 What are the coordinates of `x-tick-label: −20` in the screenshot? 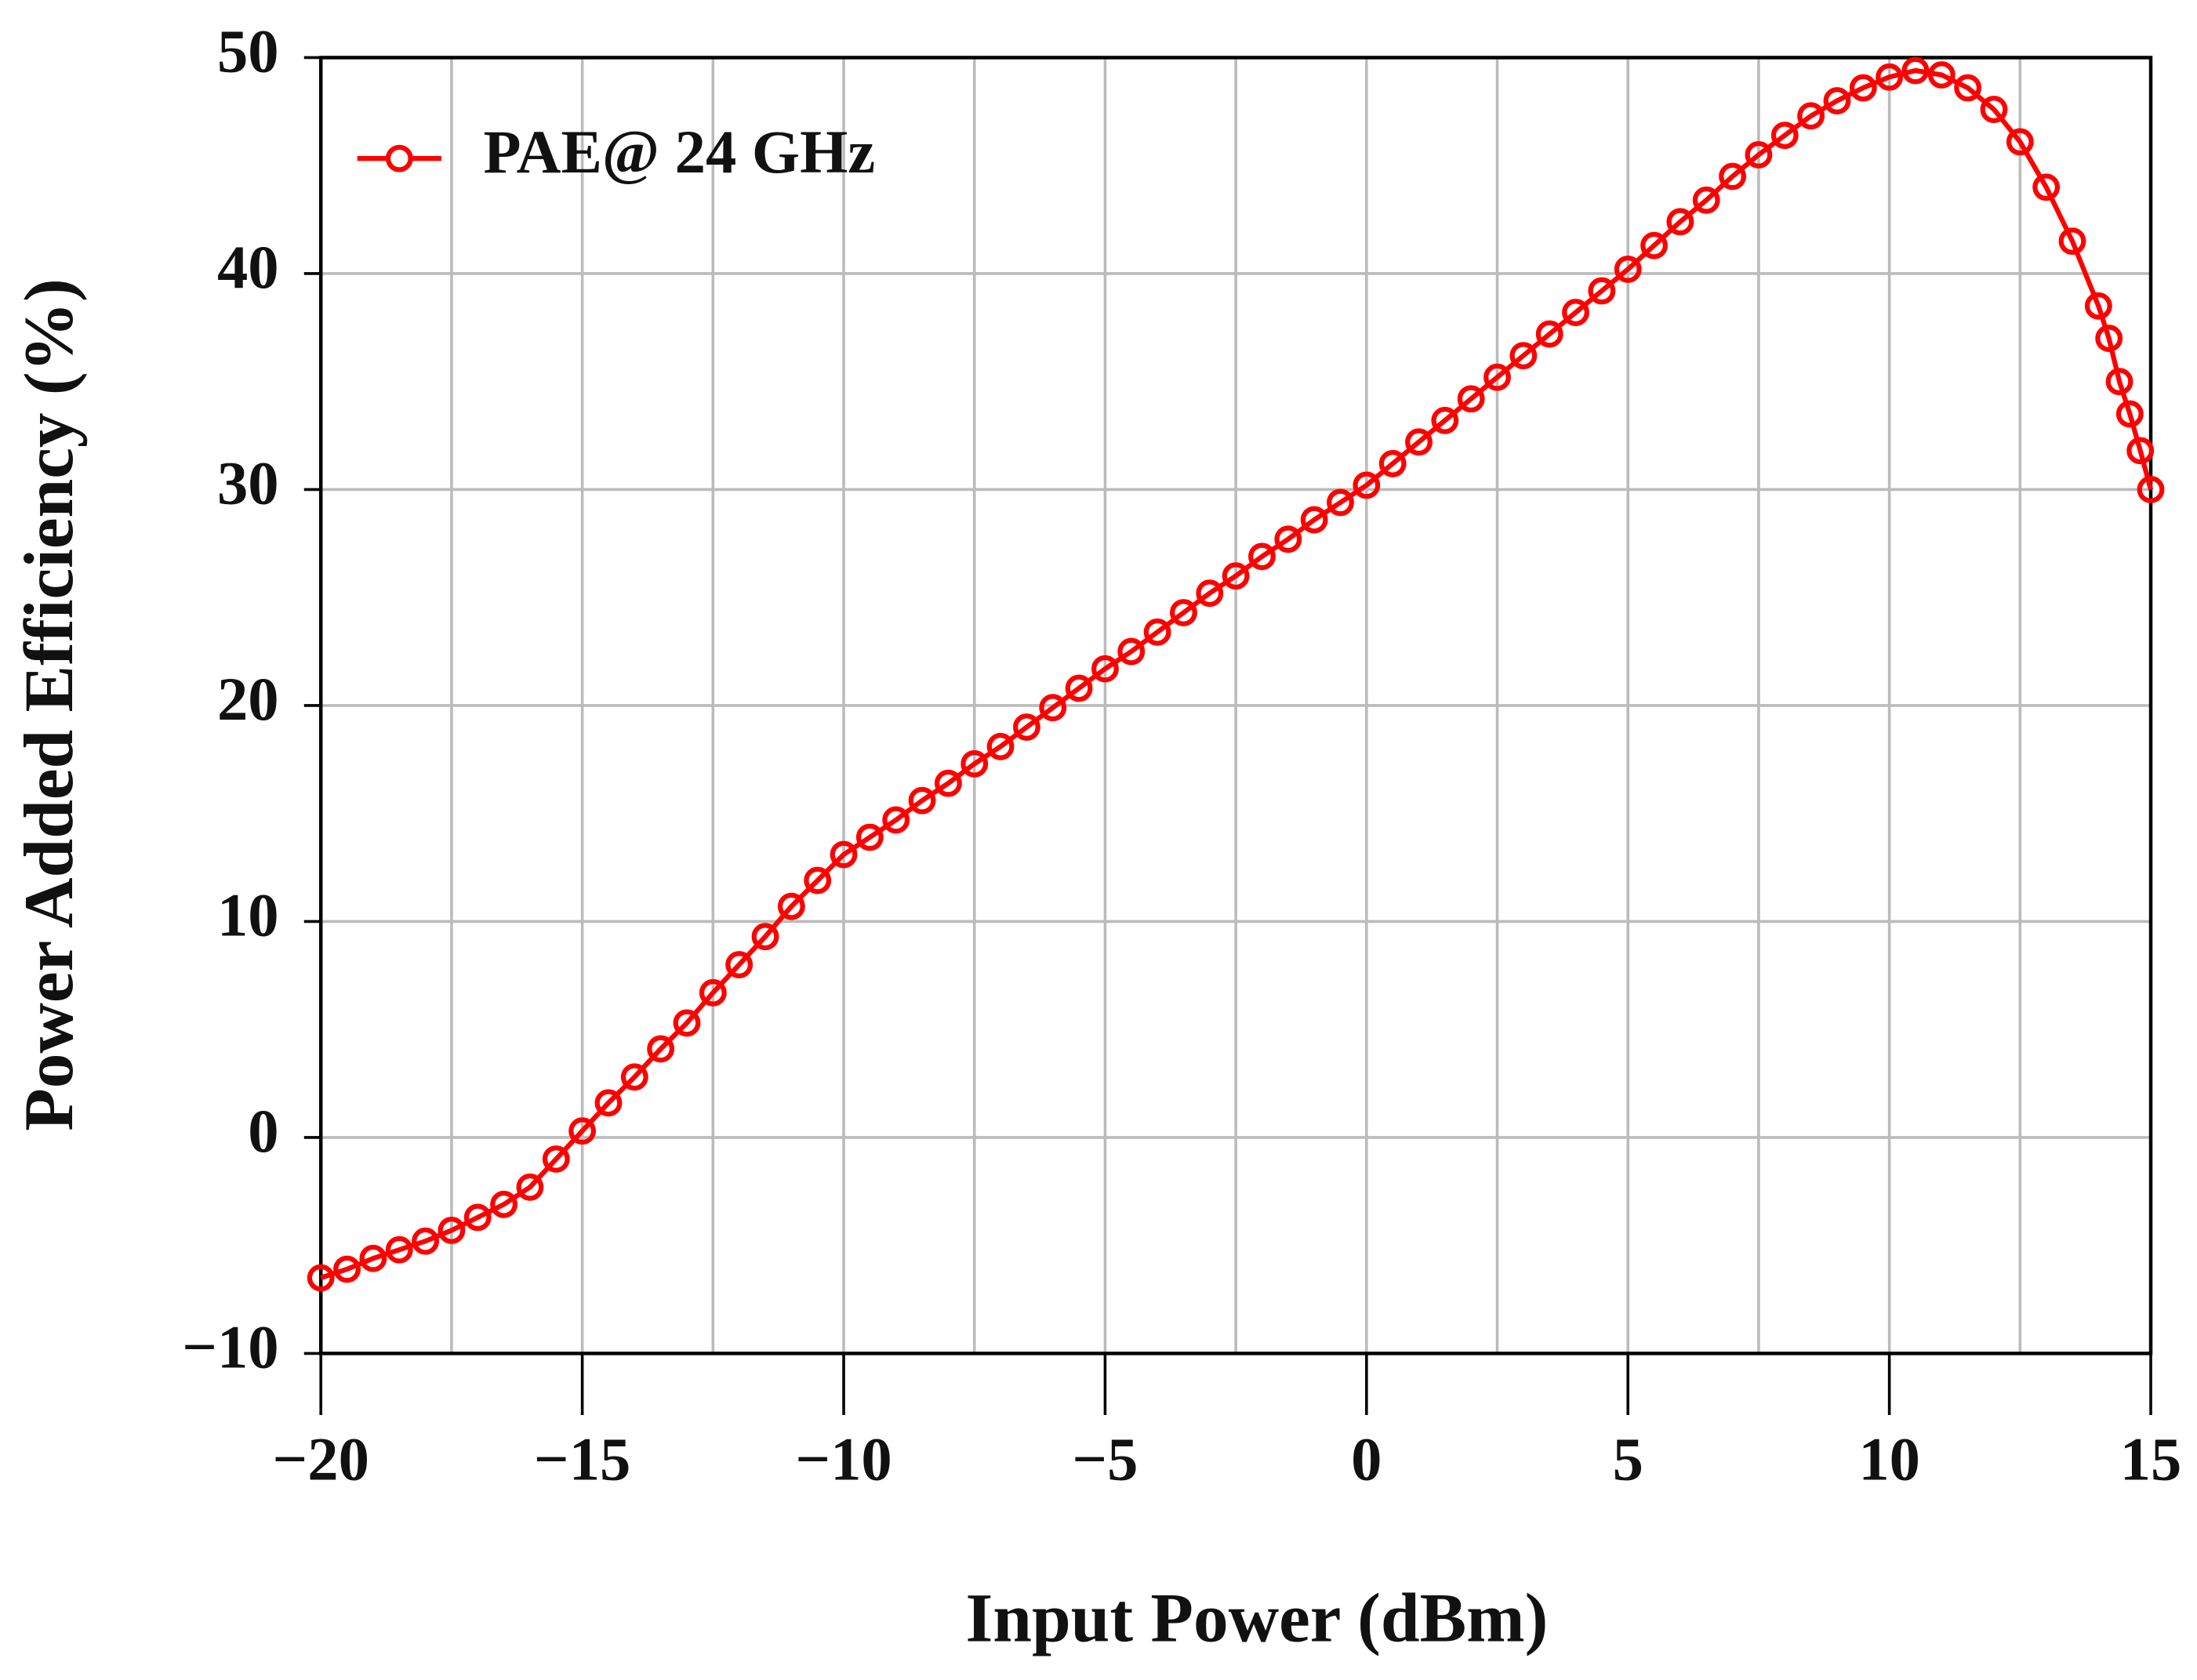 It's located at (321, 1459).